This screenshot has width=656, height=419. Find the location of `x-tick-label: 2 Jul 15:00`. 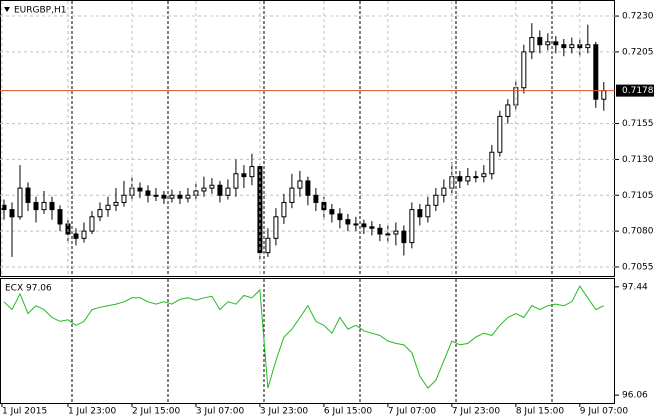

x-tick-label: 2 Jul 15:00 is located at coordinates (156, 412).